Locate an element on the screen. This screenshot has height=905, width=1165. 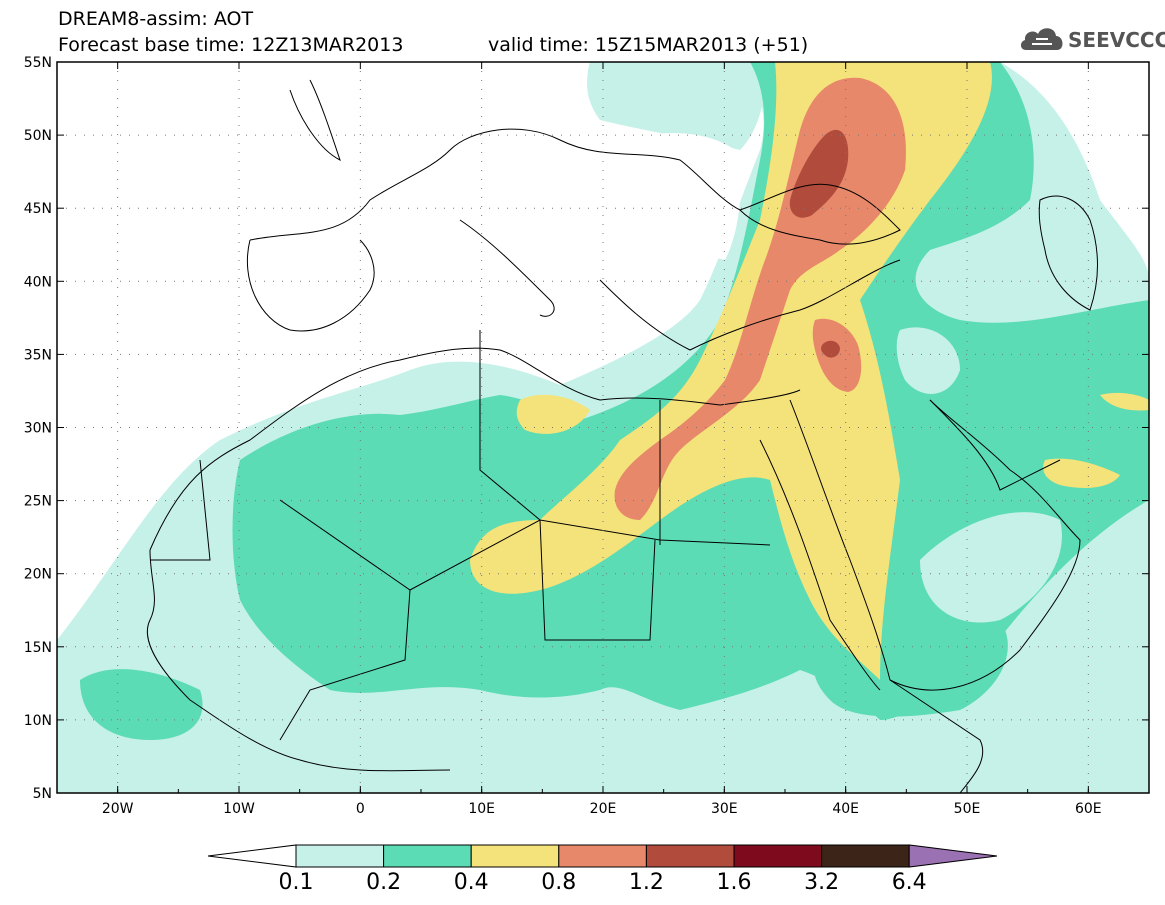
colorbar-label: 6.4 is located at coordinates (909, 882).